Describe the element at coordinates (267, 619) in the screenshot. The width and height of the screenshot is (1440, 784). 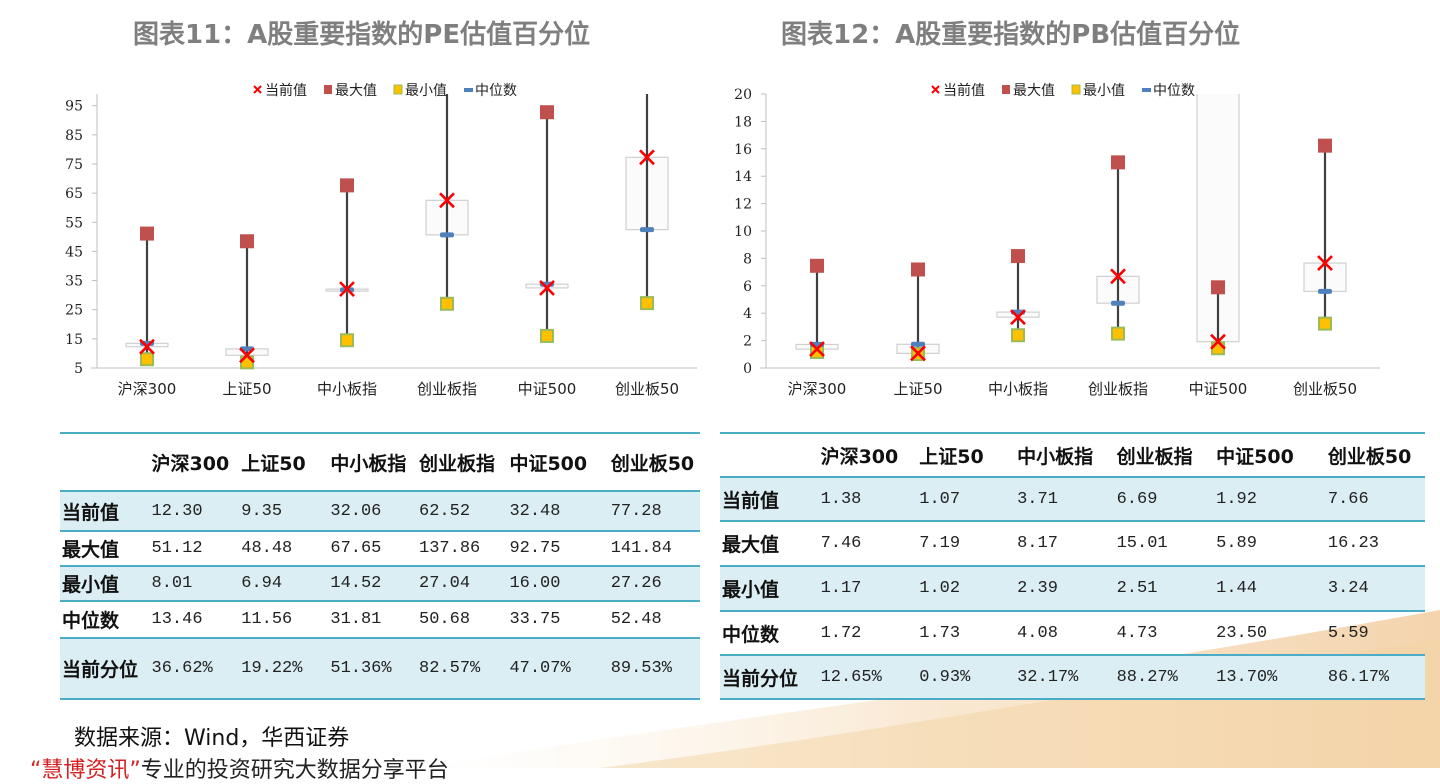
I see `table-cell: 11.56` at that location.